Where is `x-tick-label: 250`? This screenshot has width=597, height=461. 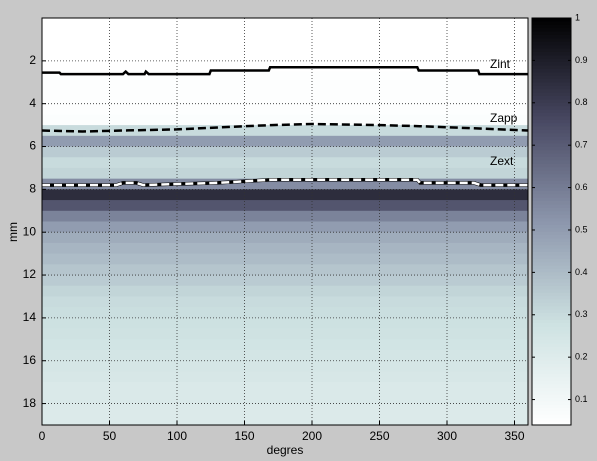 x-tick-label: 250 is located at coordinates (379, 436).